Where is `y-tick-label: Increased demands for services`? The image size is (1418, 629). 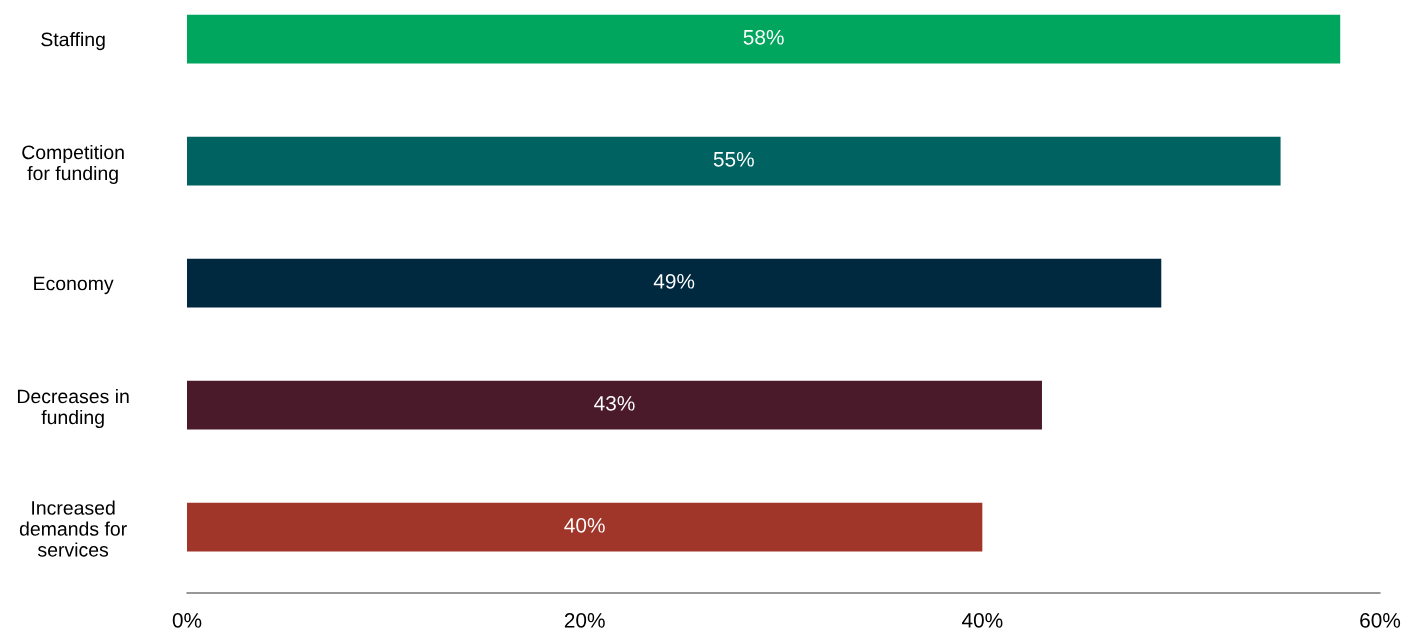 y-tick-label: Increased demands for services is located at coordinates (73, 528).